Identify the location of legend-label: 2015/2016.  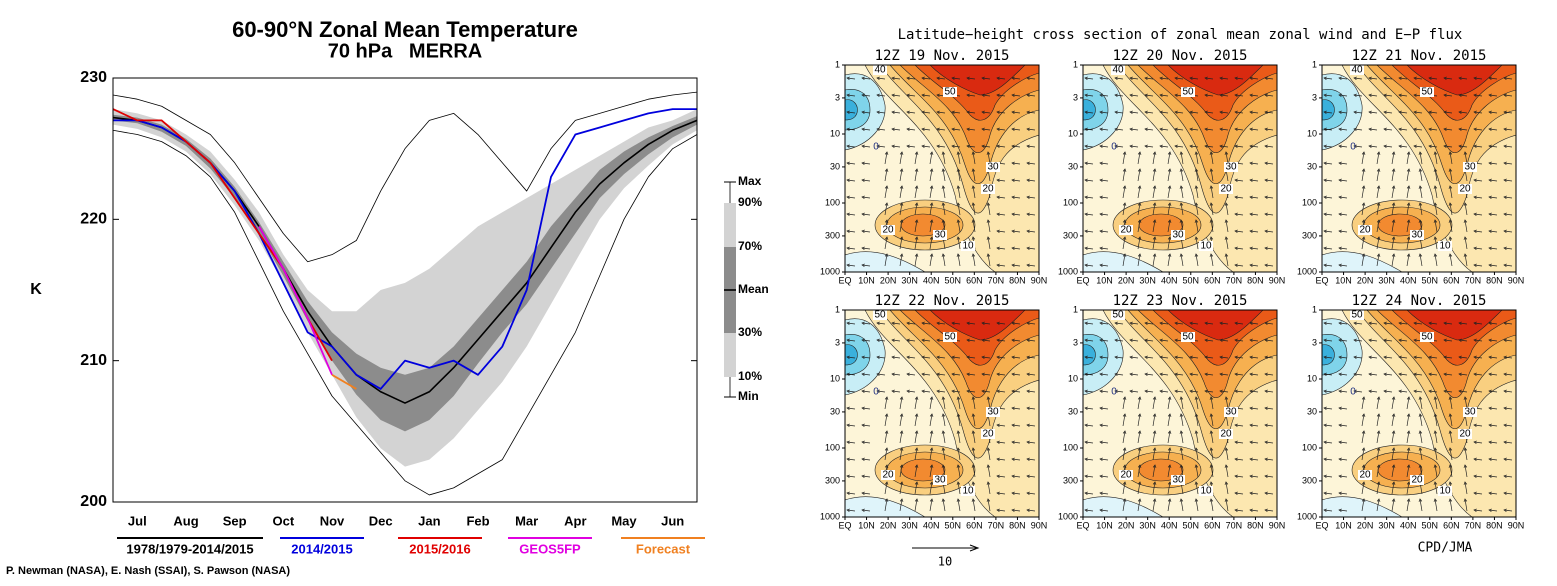
(439, 548).